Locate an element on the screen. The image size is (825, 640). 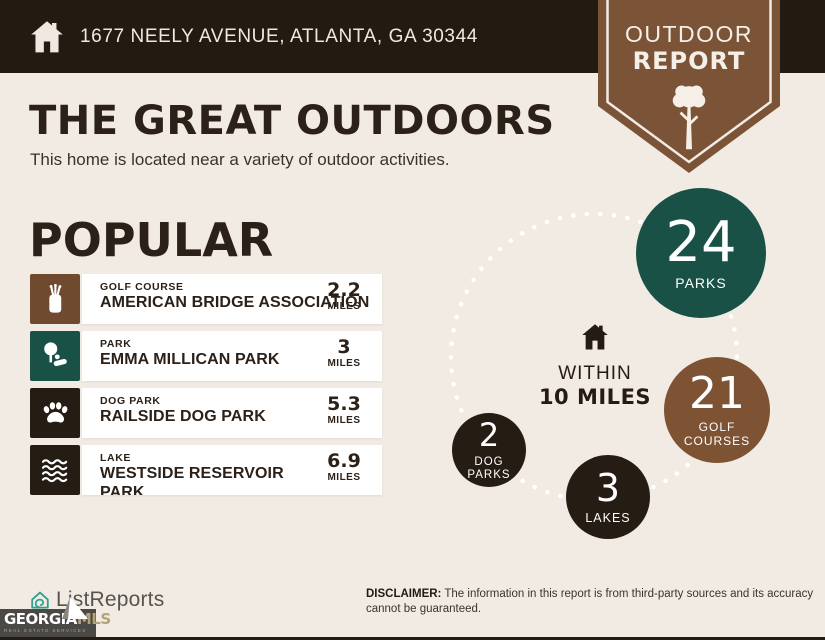
radius-center-label: WITHIN 10 MILES is located at coordinates (595, 364).